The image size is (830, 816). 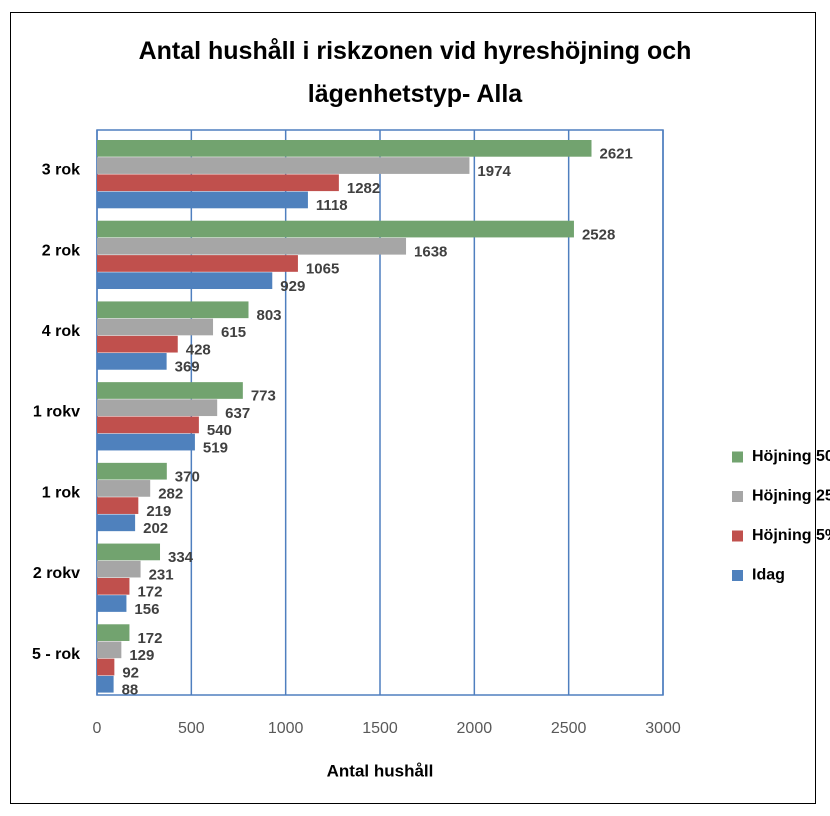 What do you see at coordinates (380, 770) in the screenshot?
I see `x-axis-title: Antal hushåll` at bounding box center [380, 770].